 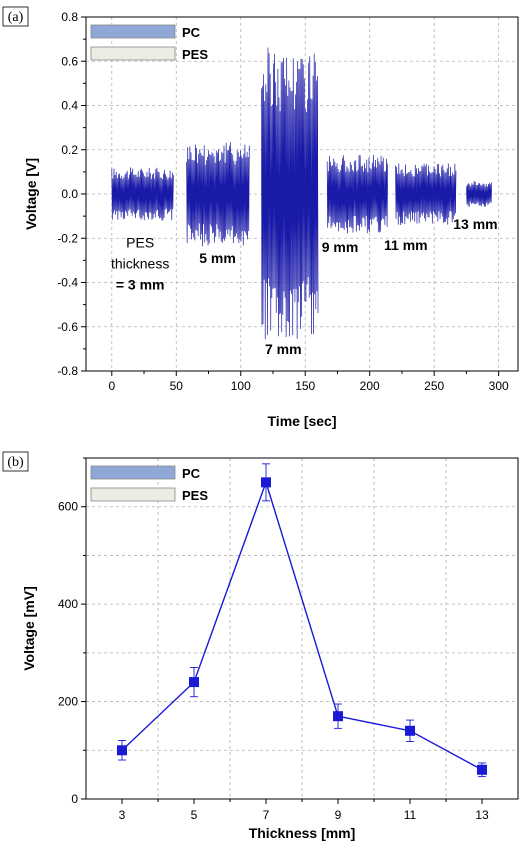 What do you see at coordinates (67, 371) in the screenshot?
I see `y-tick-label: -0.8` at bounding box center [67, 371].